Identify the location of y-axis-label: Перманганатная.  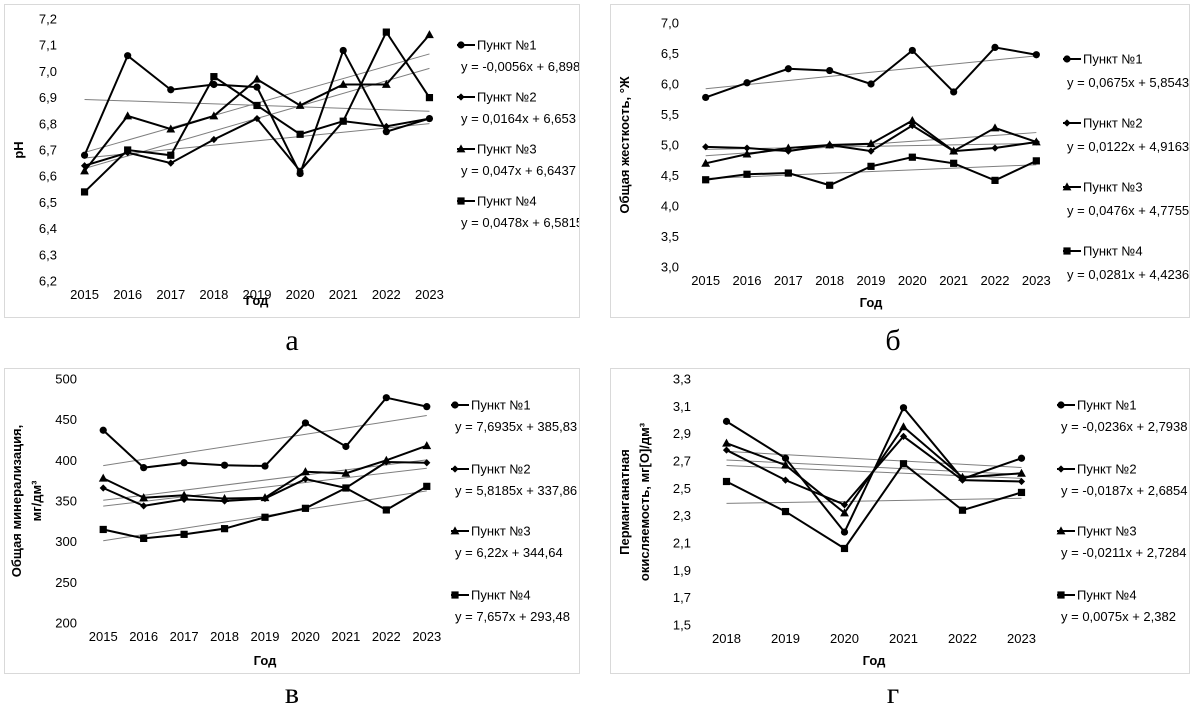
(624, 502).